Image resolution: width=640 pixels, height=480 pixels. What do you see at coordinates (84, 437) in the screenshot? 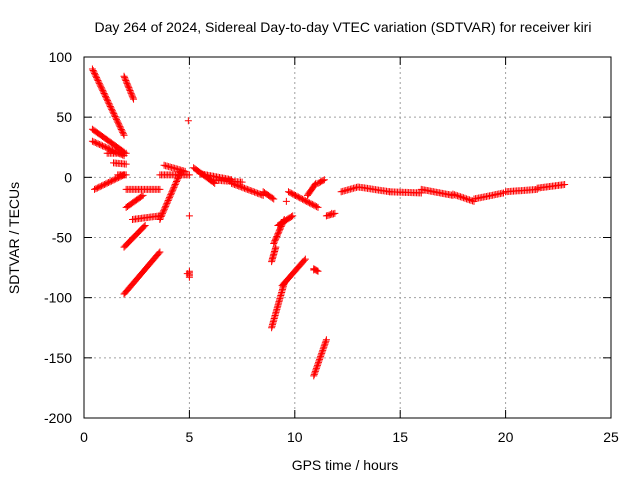
I see `x-tick-label: 0` at bounding box center [84, 437].